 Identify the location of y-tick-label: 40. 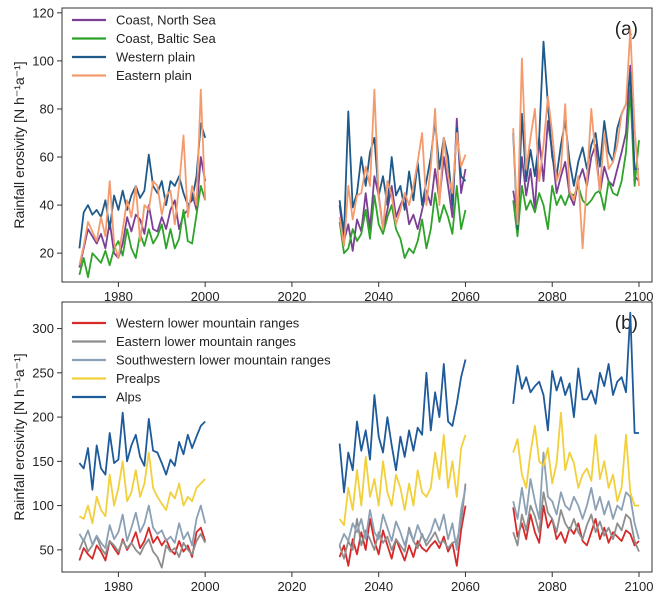
(47, 205).